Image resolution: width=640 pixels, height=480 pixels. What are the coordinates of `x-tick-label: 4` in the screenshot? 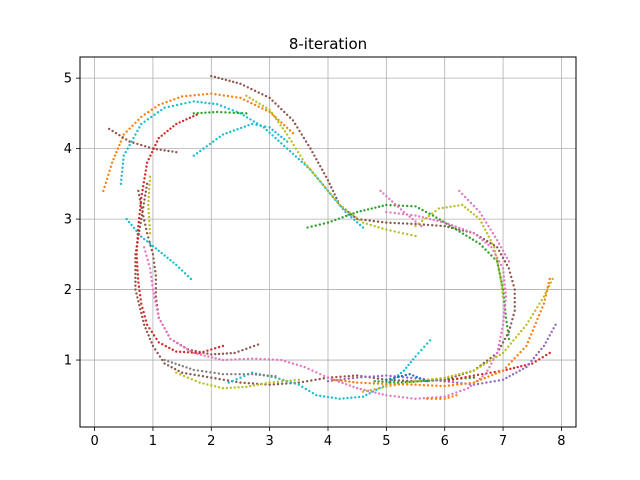 It's located at (328, 441).